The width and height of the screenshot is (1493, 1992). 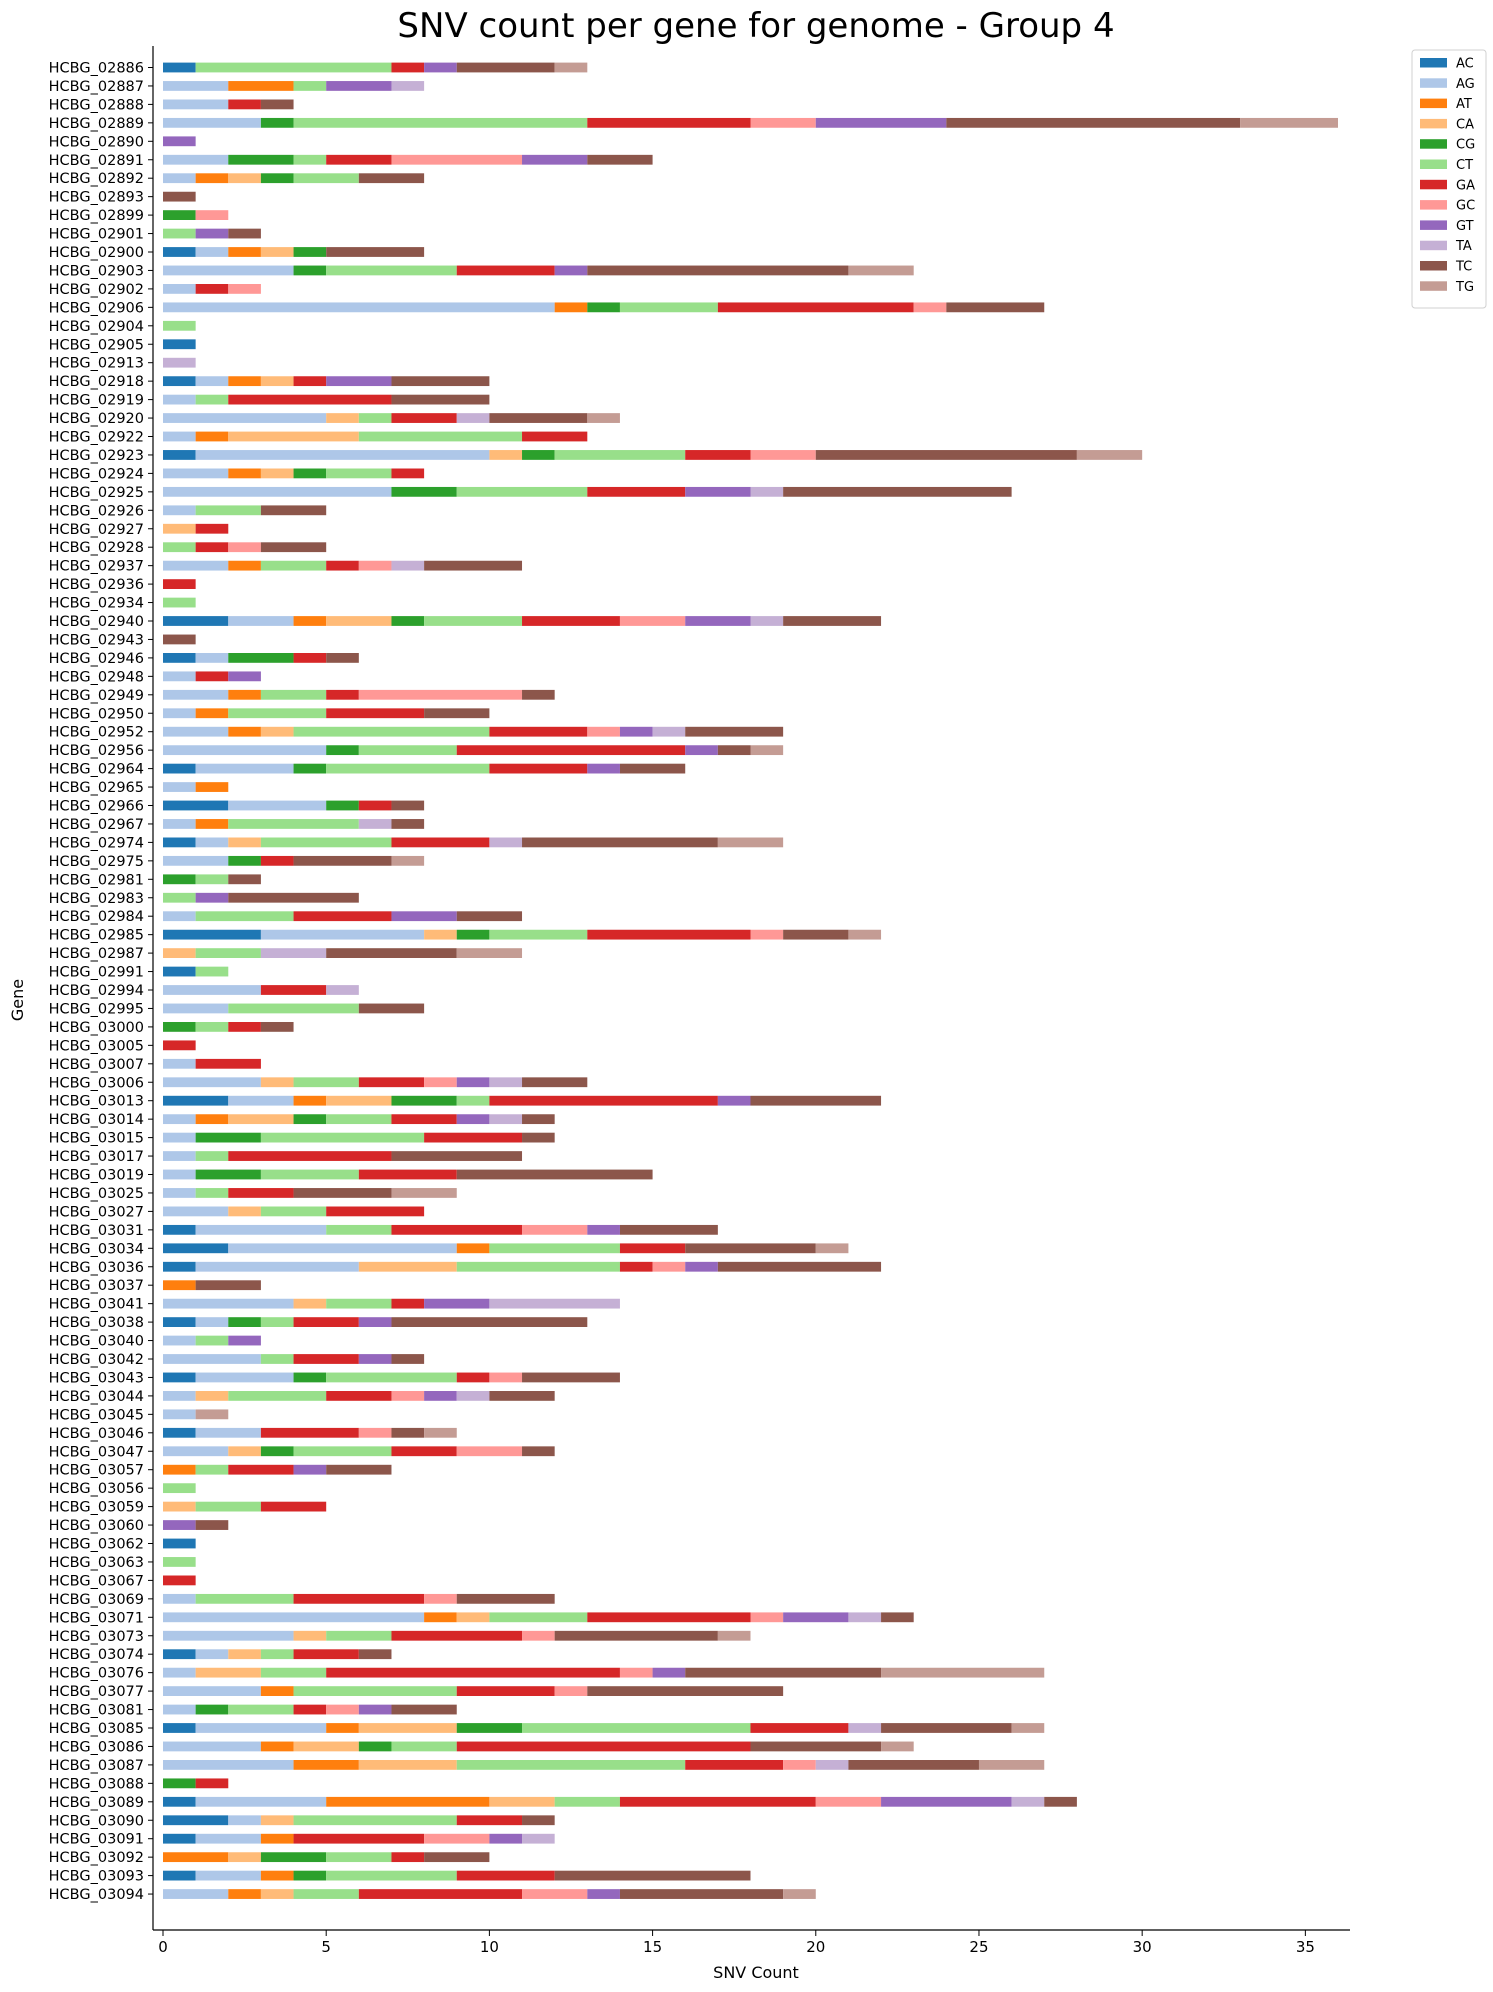 What do you see at coordinates (96, 788) in the screenshot?
I see `gene-label: HCBG_02965` at bounding box center [96, 788].